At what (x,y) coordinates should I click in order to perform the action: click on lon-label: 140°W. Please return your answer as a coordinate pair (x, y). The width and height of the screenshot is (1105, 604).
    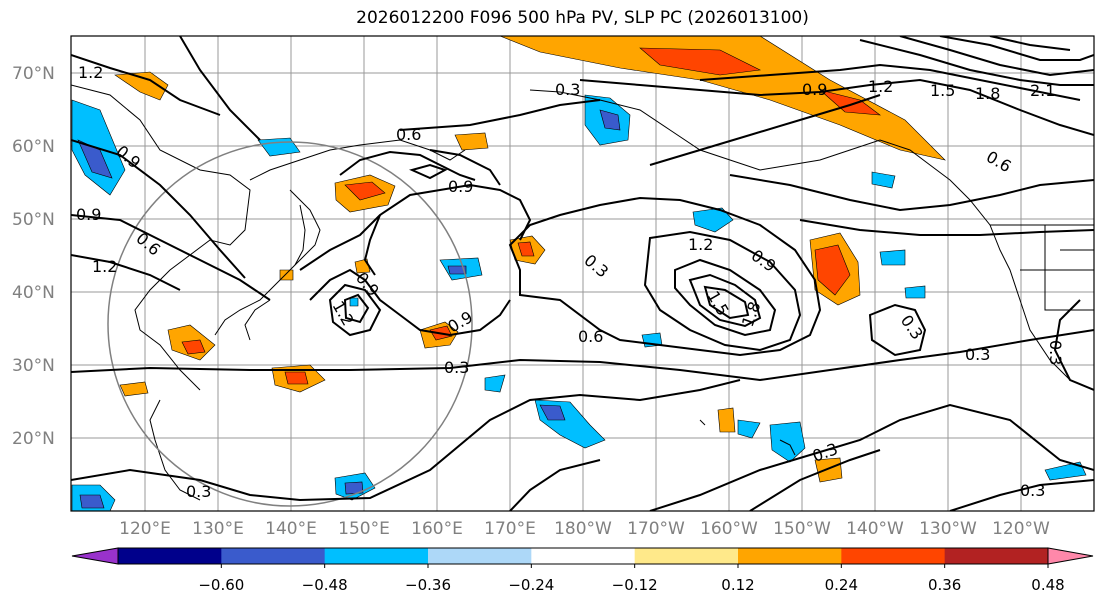
    Looking at the image, I should click on (875, 529).